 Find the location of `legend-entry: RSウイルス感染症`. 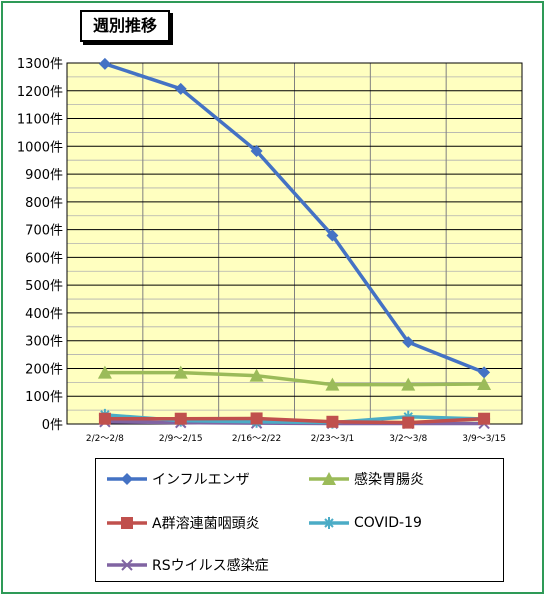

legend-entry: RSウイルス感染症 is located at coordinates (187, 565).